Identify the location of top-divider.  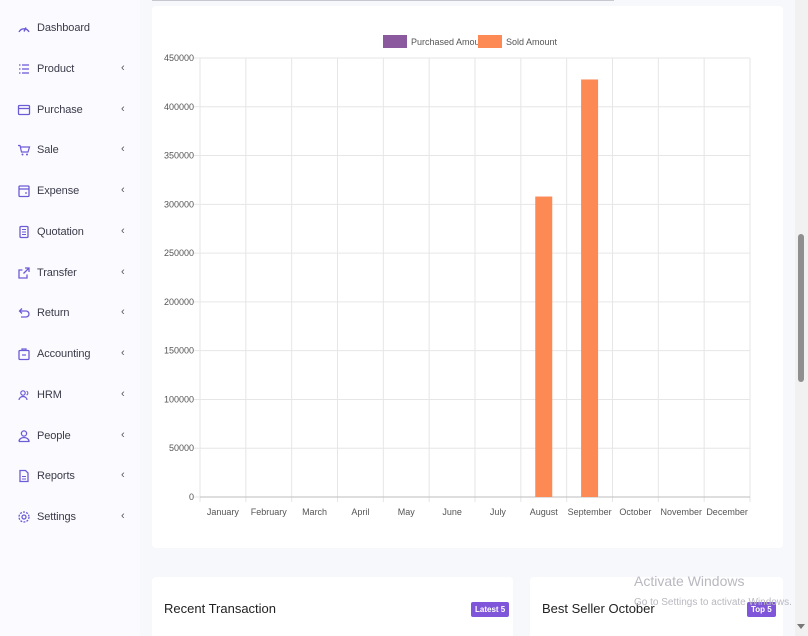
(383, 0).